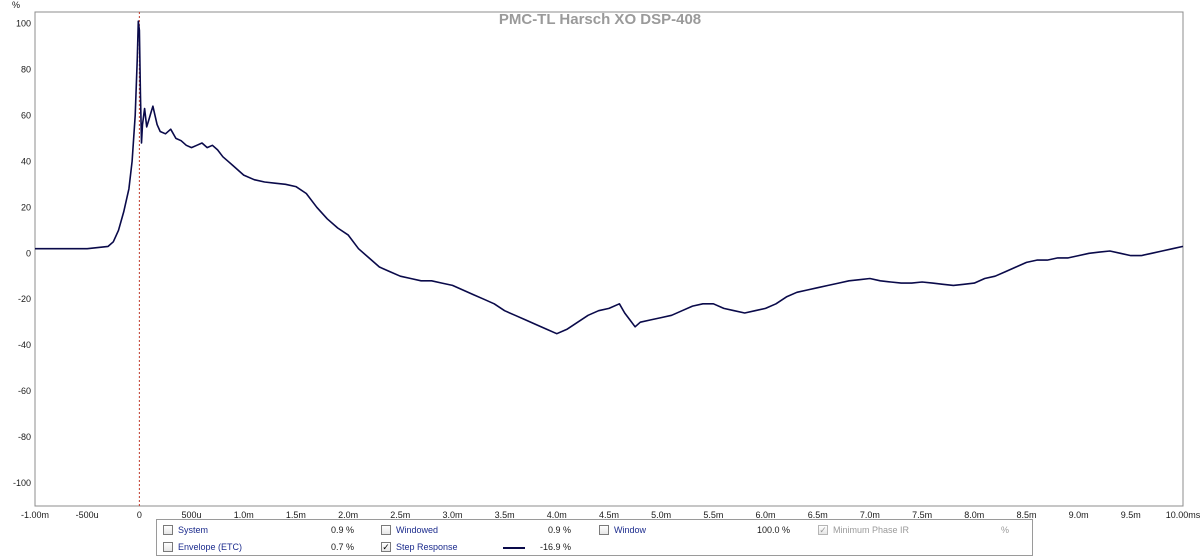 The width and height of the screenshot is (1200, 558). I want to click on x-tick-label: 9.0m, so click(1079, 515).